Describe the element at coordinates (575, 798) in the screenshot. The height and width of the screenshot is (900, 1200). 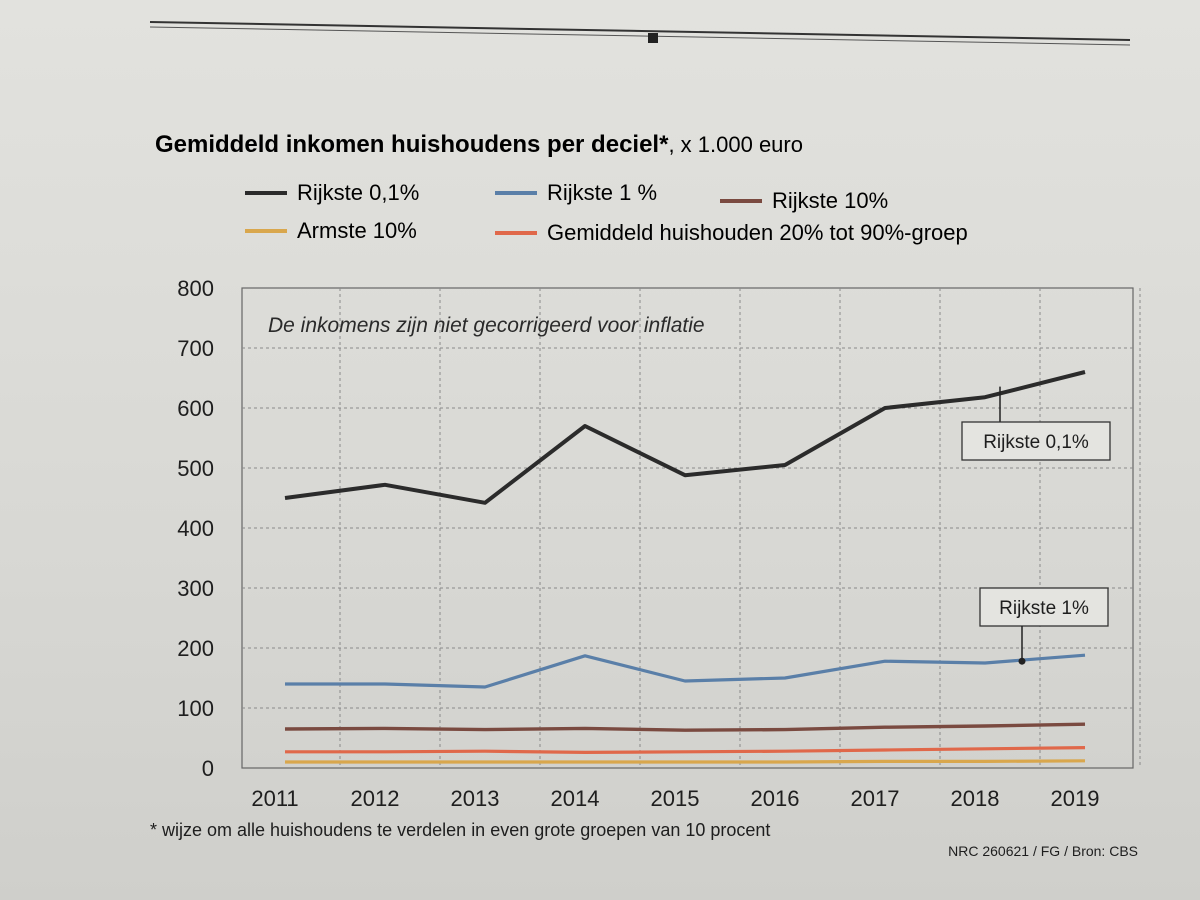
I see `x-tick-label: 2014` at that location.